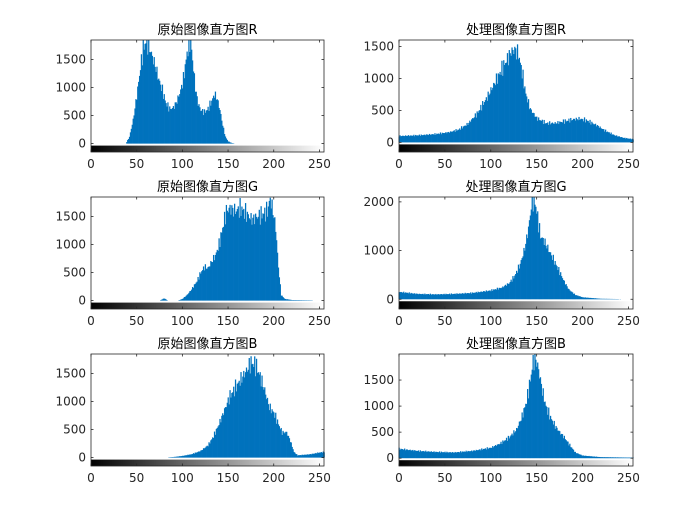 This screenshot has height=525, width=700. Describe the element at coordinates (136, 478) in the screenshot. I see `x-tick-label: 50` at that location.